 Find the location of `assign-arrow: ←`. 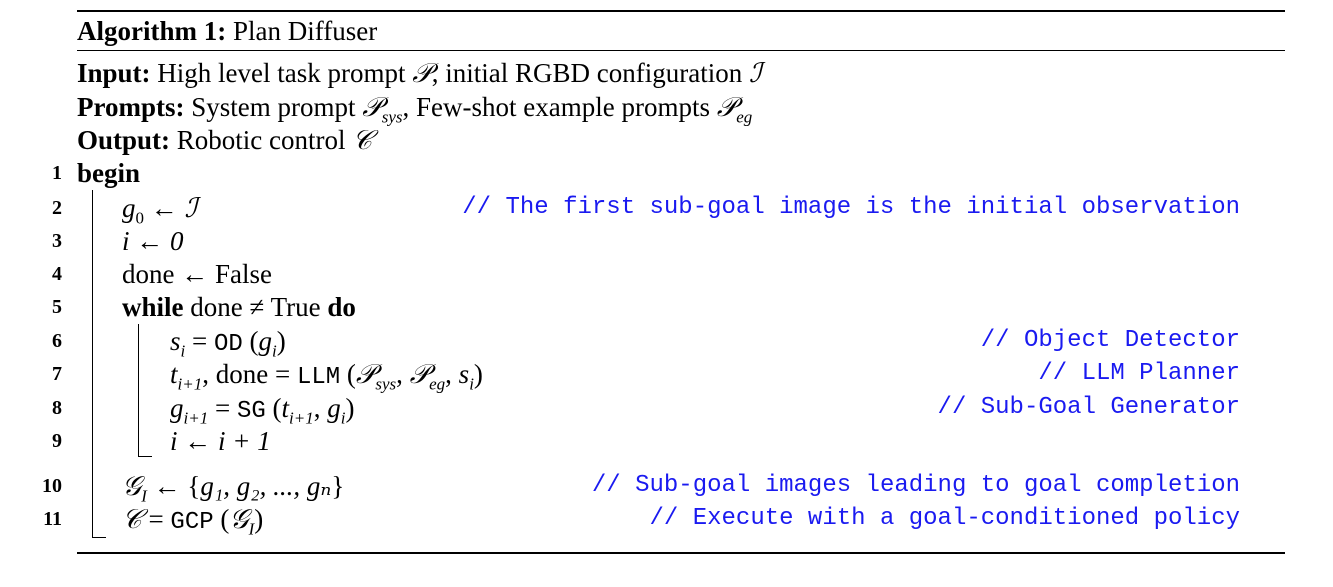

assign-arrow: ← is located at coordinates (164, 208).